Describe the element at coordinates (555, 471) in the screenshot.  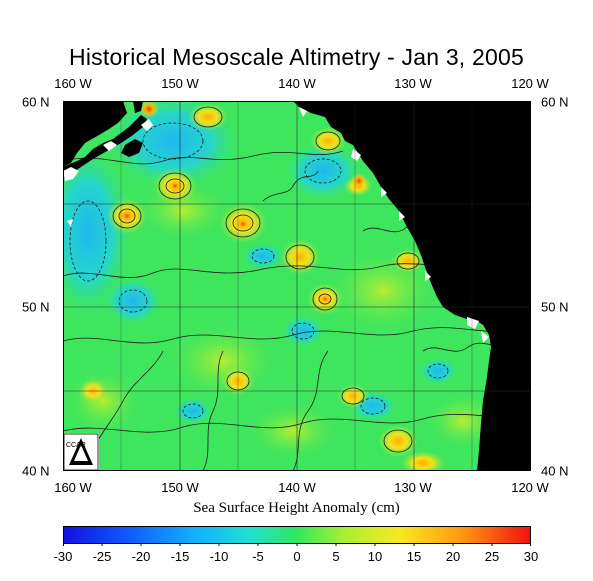
I see `lat-label-right-40n: 40 N` at that location.